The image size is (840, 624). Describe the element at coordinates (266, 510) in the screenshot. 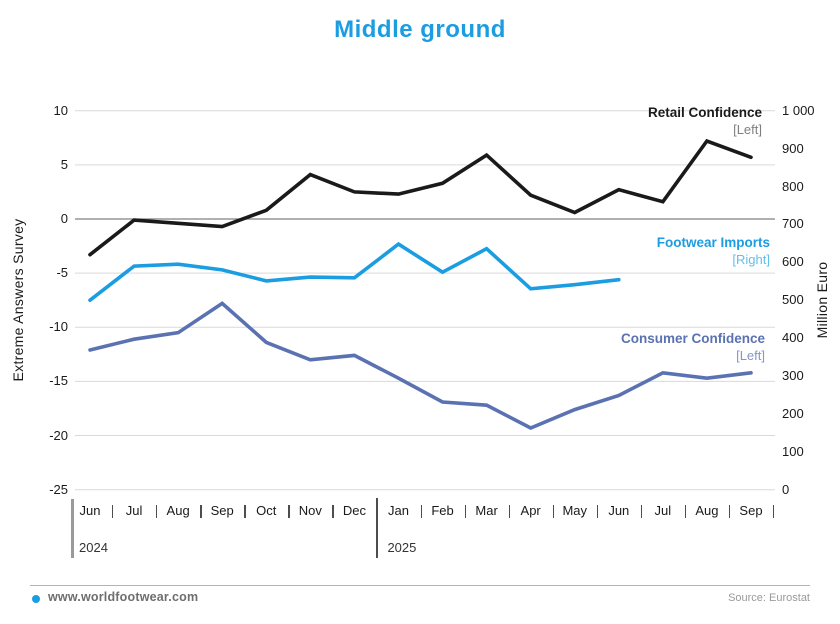

I see `x-axis-month-label: Oct` at that location.